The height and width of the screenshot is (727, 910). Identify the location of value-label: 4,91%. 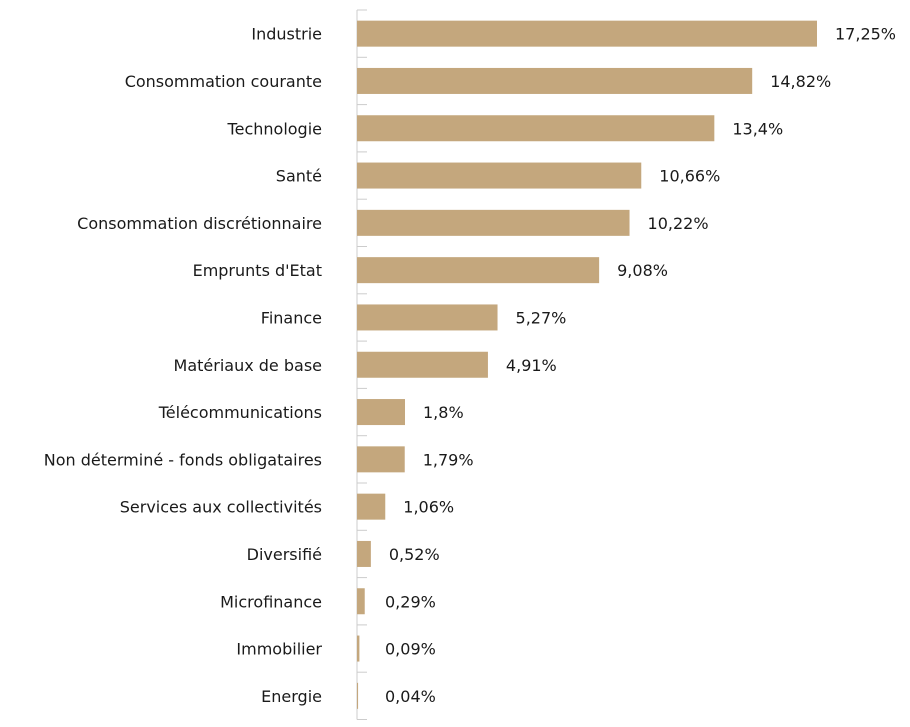
(531, 365).